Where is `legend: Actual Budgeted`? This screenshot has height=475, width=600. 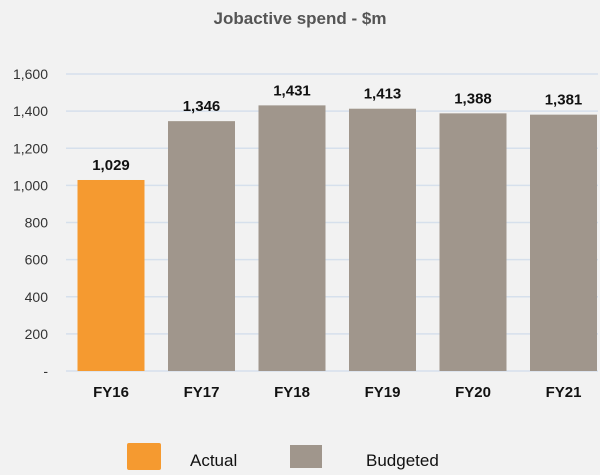
legend: Actual Budgeted is located at coordinates (283, 456).